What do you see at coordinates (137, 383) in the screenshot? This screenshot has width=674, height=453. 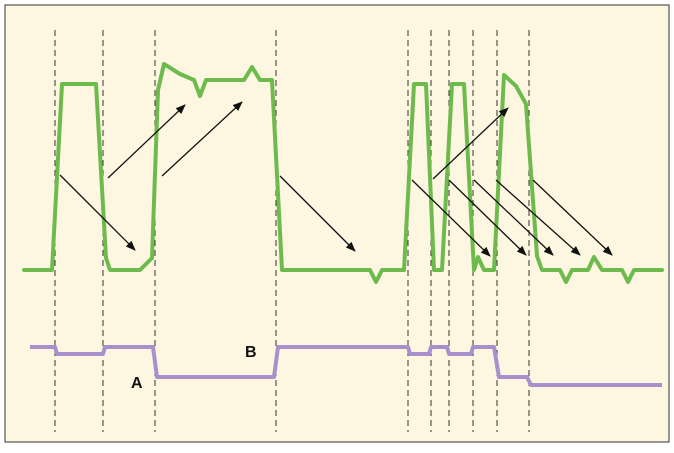 I see `label-a: A` at bounding box center [137, 383].